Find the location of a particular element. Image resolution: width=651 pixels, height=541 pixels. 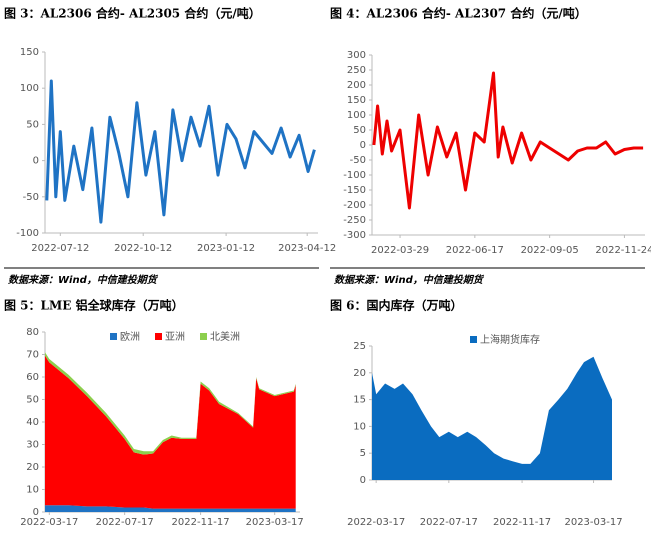

y-tick-label: 200 is located at coordinates (356, 85).